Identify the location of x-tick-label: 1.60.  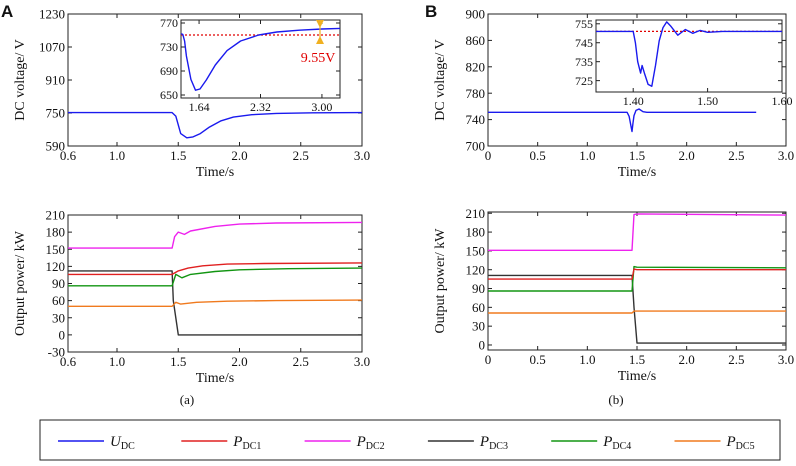
(782, 101).